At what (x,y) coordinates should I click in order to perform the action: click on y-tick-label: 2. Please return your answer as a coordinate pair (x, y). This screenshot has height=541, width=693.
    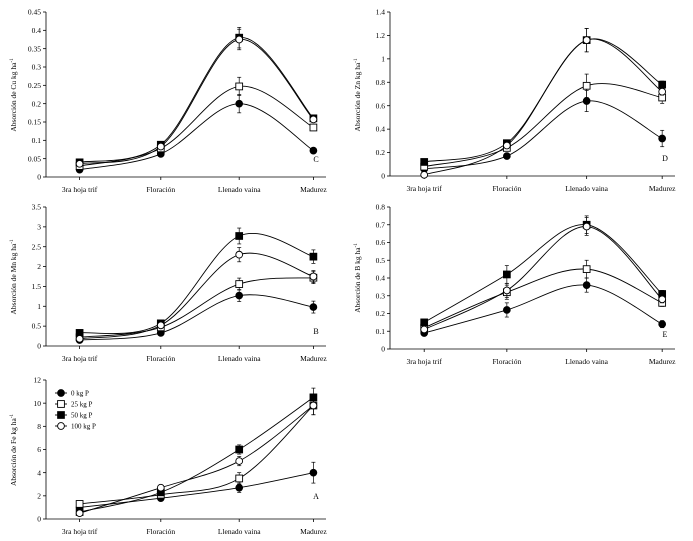
    Looking at the image, I should click on (39, 266).